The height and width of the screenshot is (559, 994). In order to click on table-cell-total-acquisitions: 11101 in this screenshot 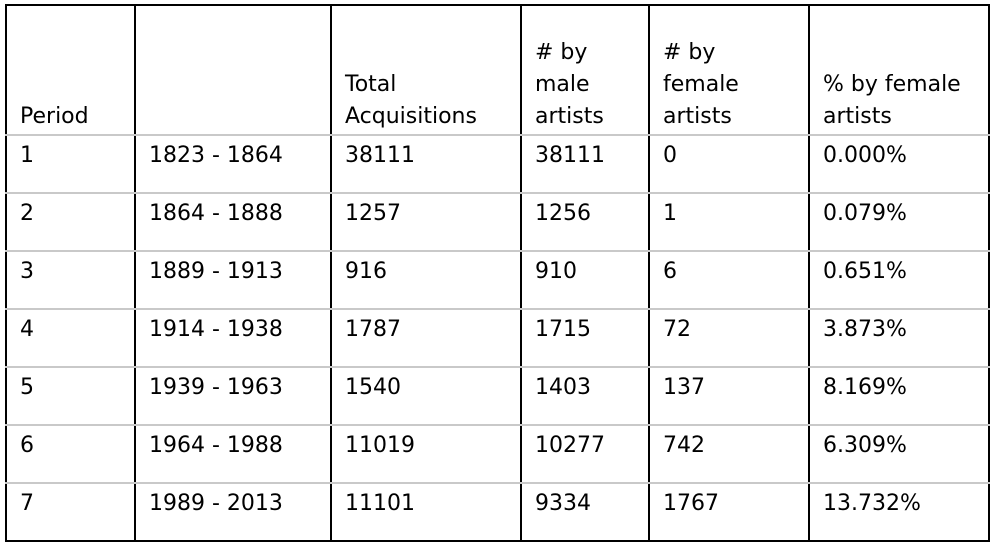, I will do `click(426, 512)`.